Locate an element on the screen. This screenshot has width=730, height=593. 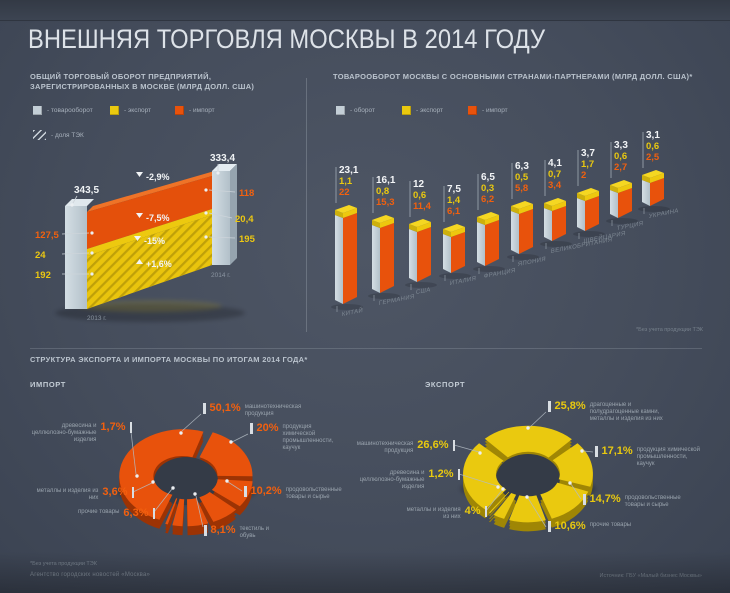
export-tek-2014: 195 is located at coordinates (247, 239).